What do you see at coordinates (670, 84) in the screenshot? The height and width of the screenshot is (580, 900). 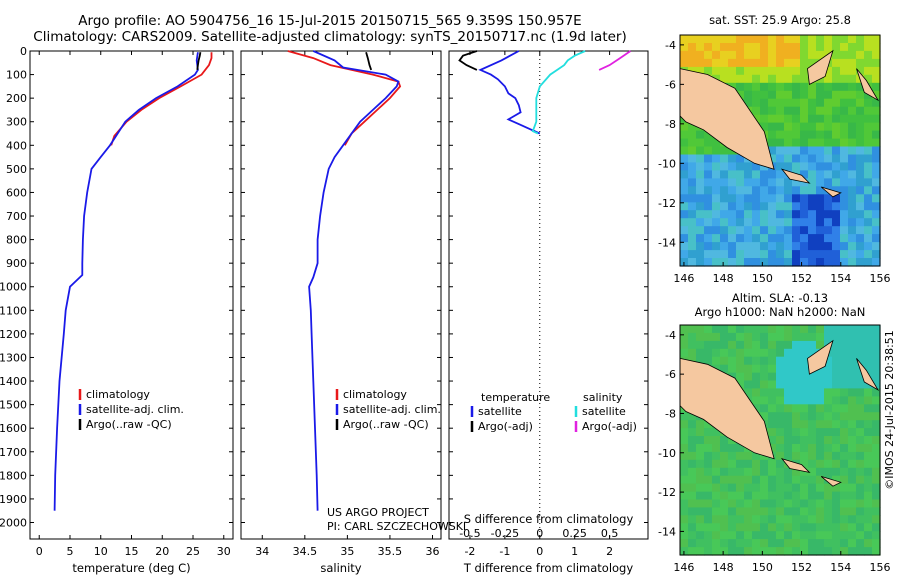 I see `y-tick-label: -6` at bounding box center [670, 84].